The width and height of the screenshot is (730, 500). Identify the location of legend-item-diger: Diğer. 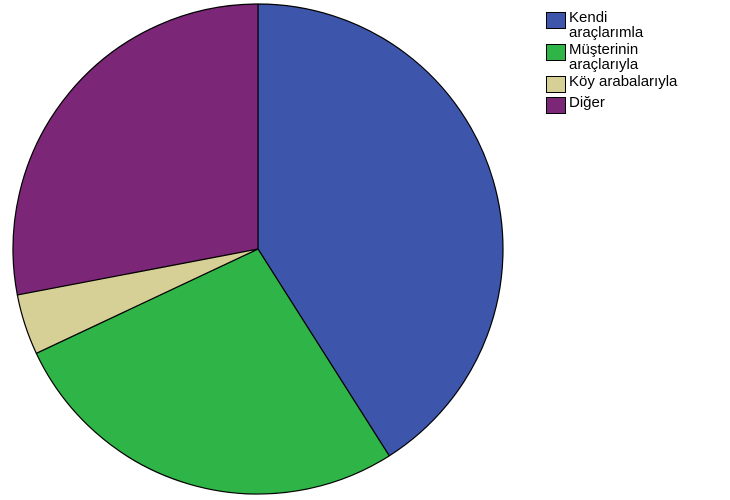
(636, 104).